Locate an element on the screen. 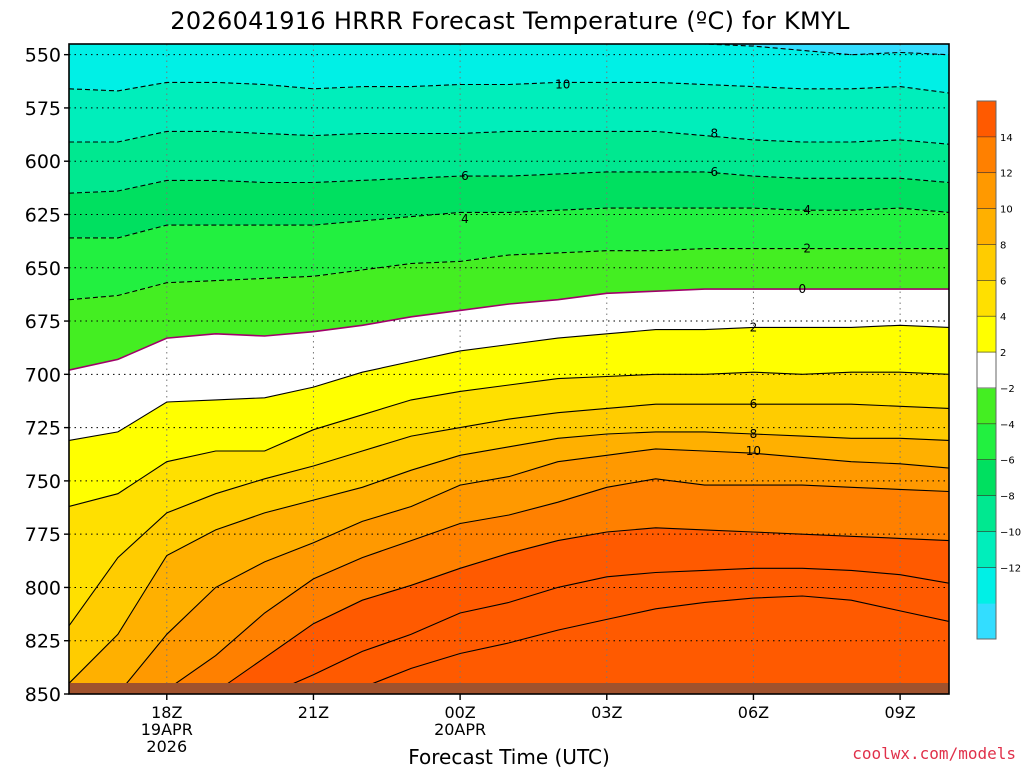 This screenshot has width=1024, height=768. band--8 is located at coordinates (509, 162).